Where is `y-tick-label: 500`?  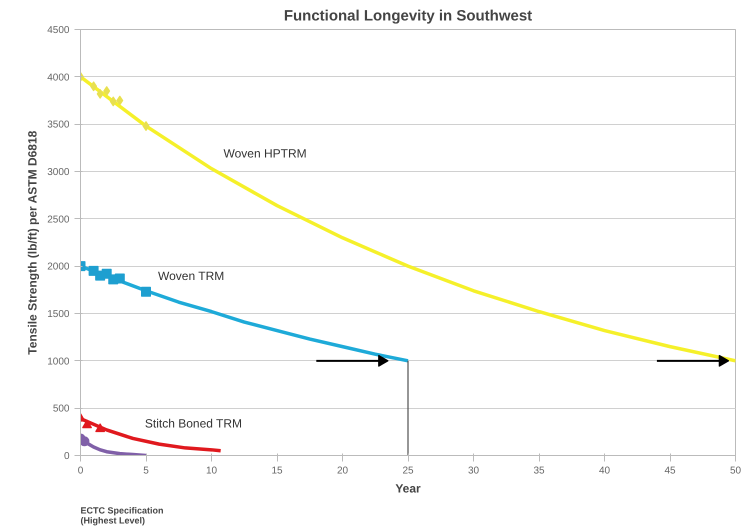
y-tick-label: 500 is located at coordinates (61, 409).